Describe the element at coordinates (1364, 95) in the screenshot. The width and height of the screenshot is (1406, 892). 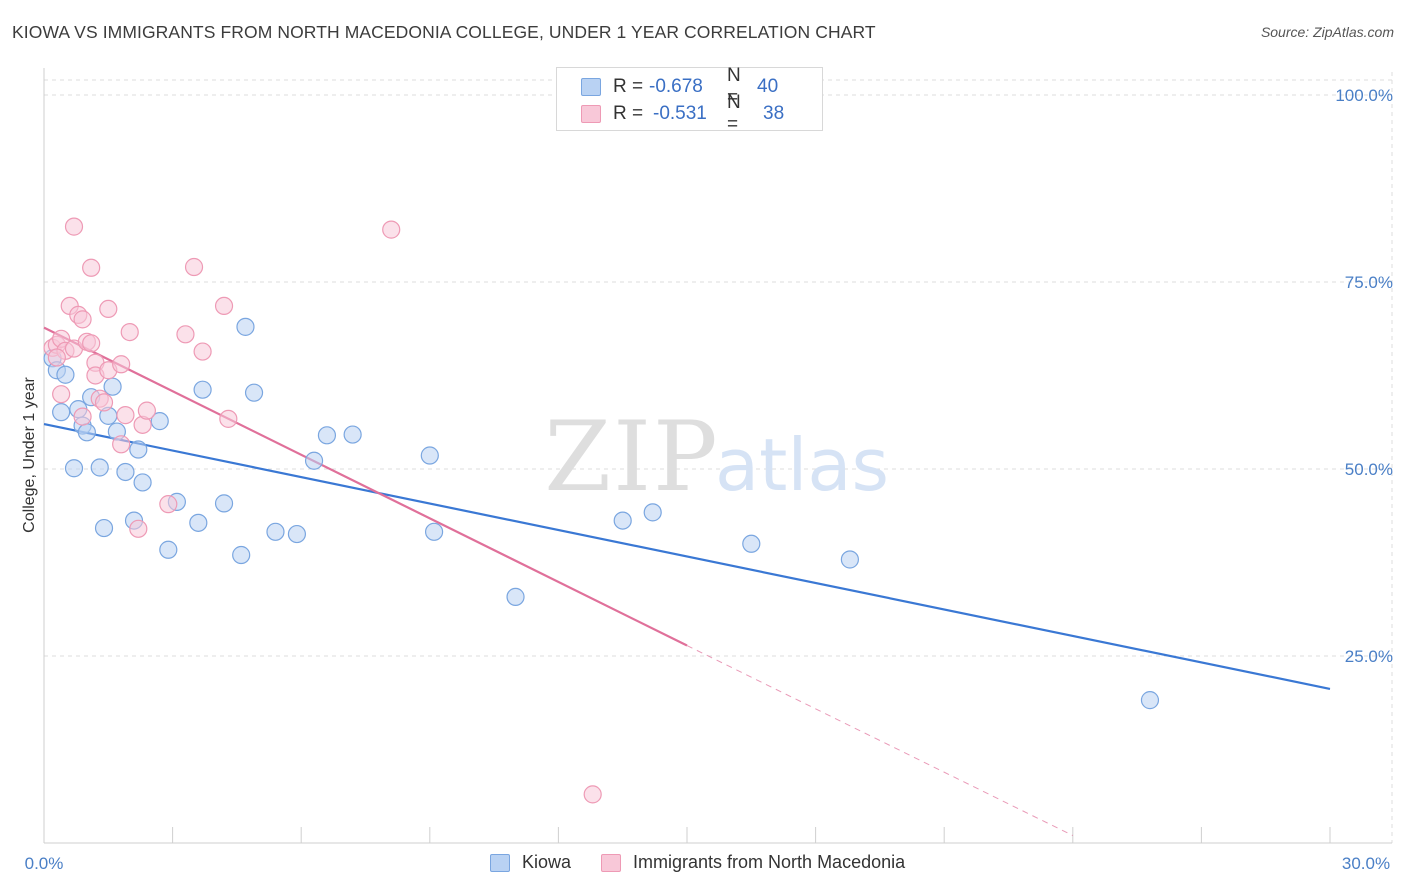
I see `y-tick-label: 100.0%` at that location.